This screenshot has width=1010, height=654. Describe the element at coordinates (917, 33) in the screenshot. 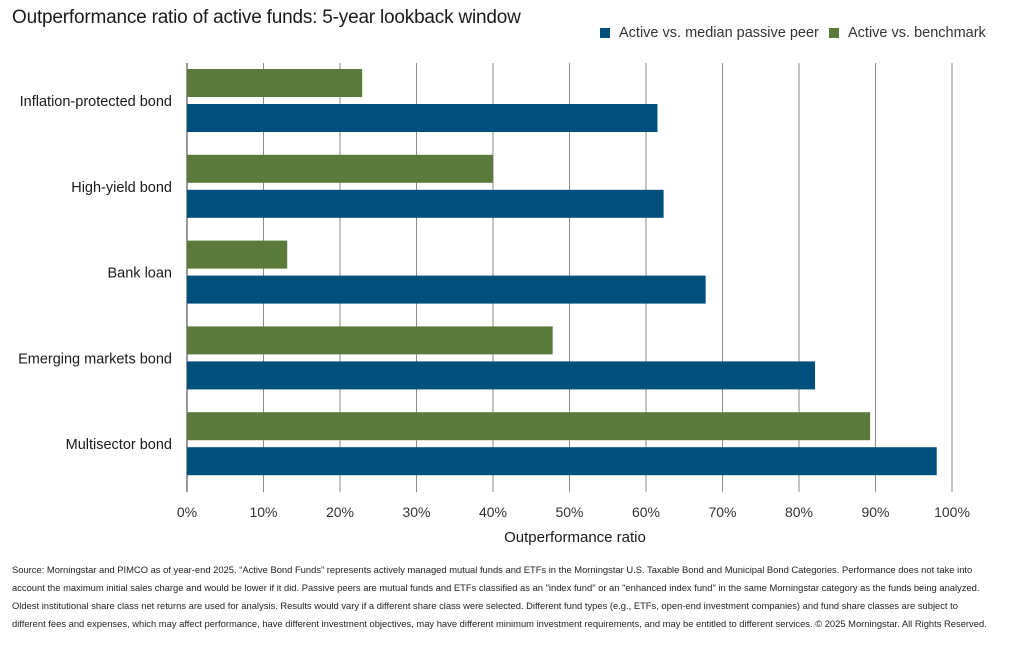

I see `legend-label-benchmark: Active vs. benchmark` at that location.